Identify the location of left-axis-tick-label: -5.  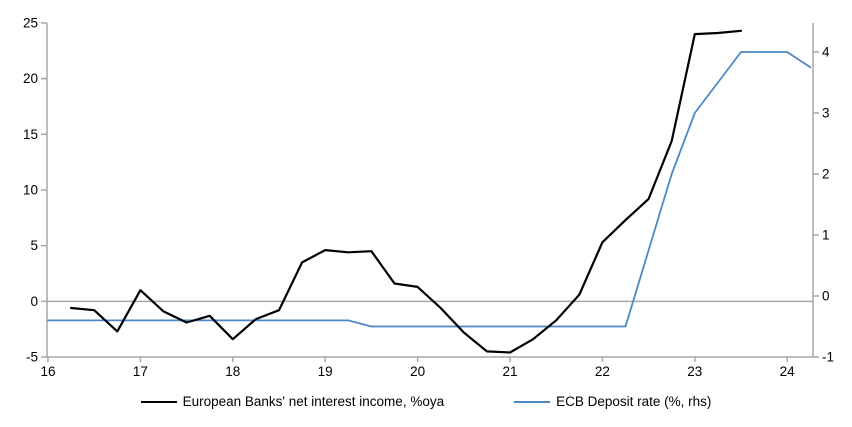
(32, 357).